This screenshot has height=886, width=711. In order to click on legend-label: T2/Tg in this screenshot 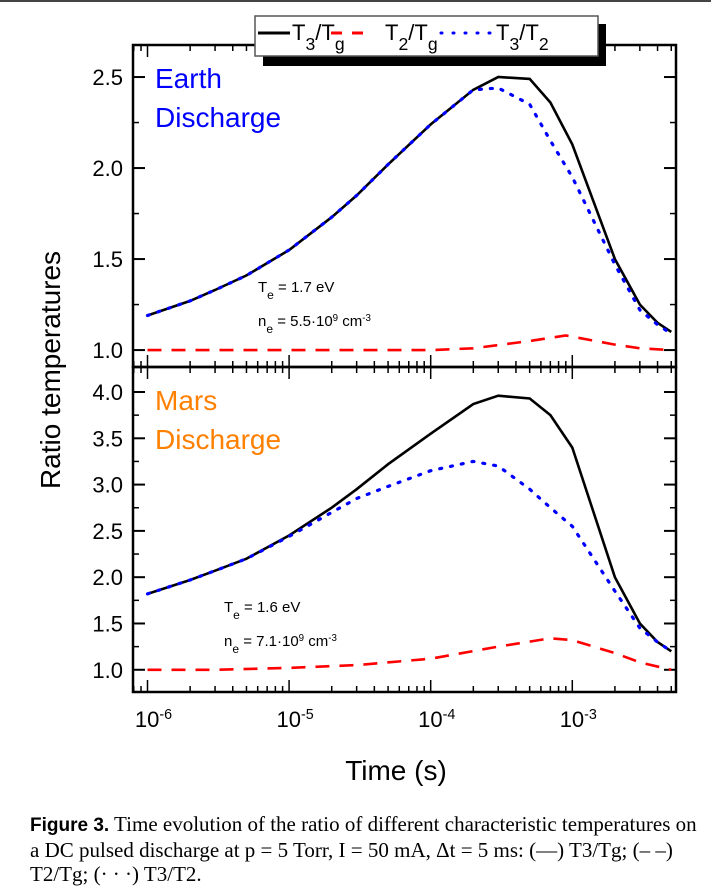, I will do `click(411, 37)`.